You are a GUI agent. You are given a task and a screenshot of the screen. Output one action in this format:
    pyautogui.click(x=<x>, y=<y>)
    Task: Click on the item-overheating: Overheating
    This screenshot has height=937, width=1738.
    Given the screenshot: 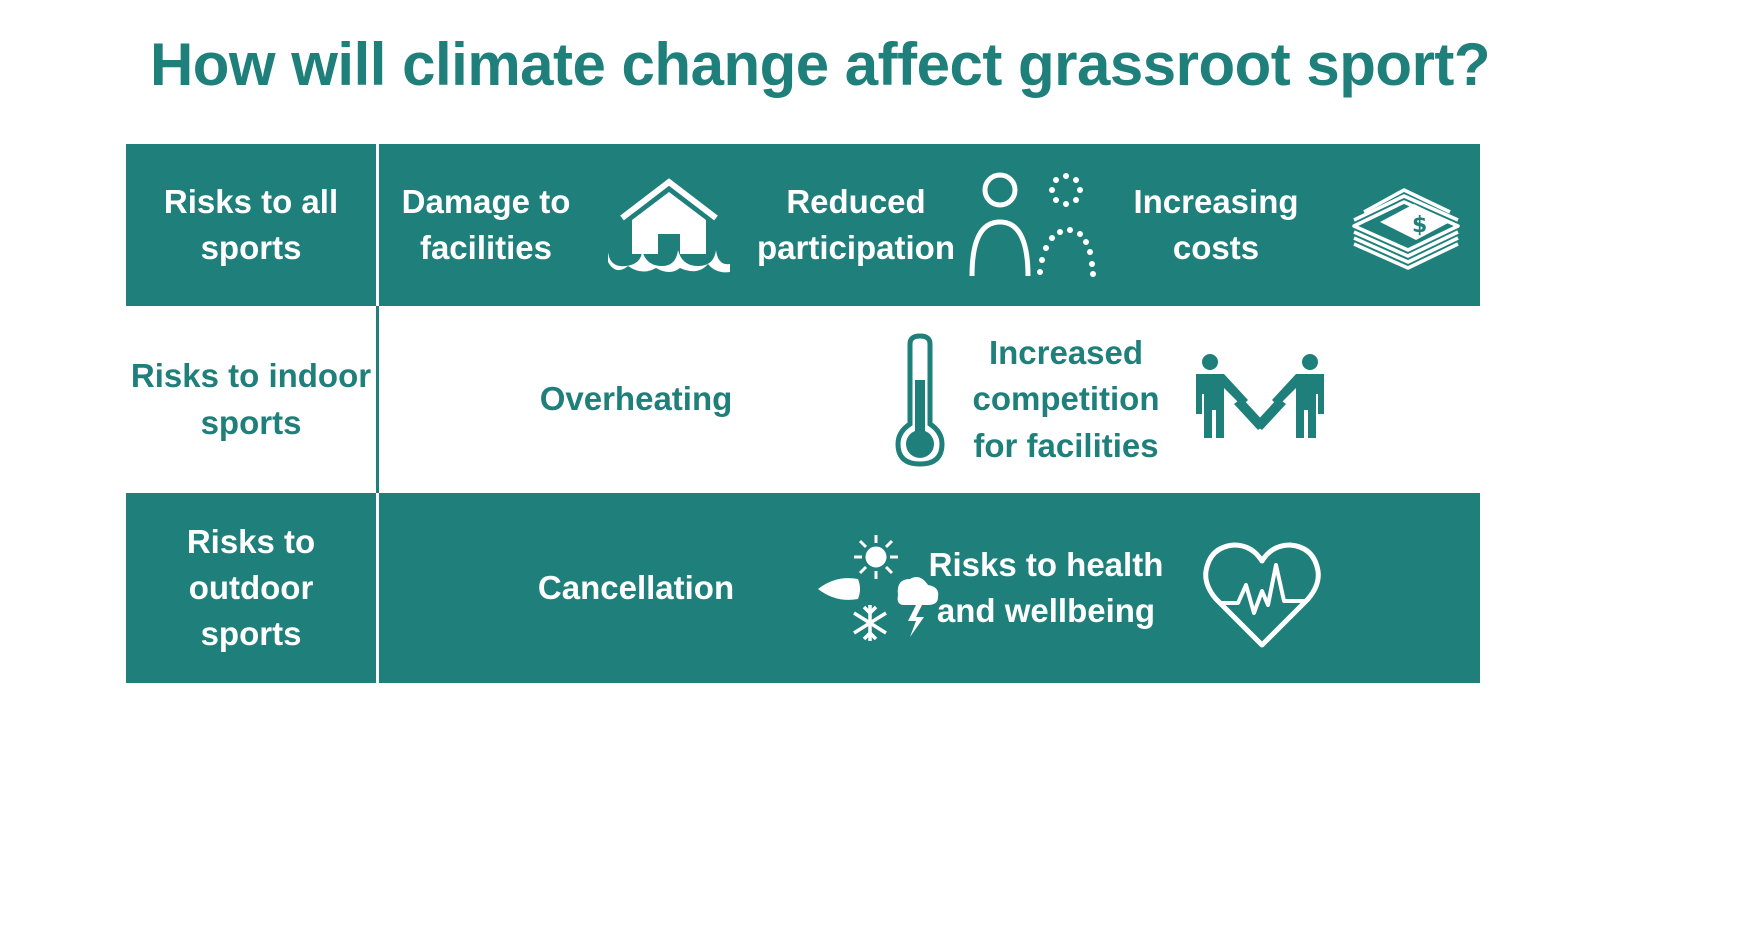 What is the action you would take?
    pyautogui.click(x=636, y=399)
    